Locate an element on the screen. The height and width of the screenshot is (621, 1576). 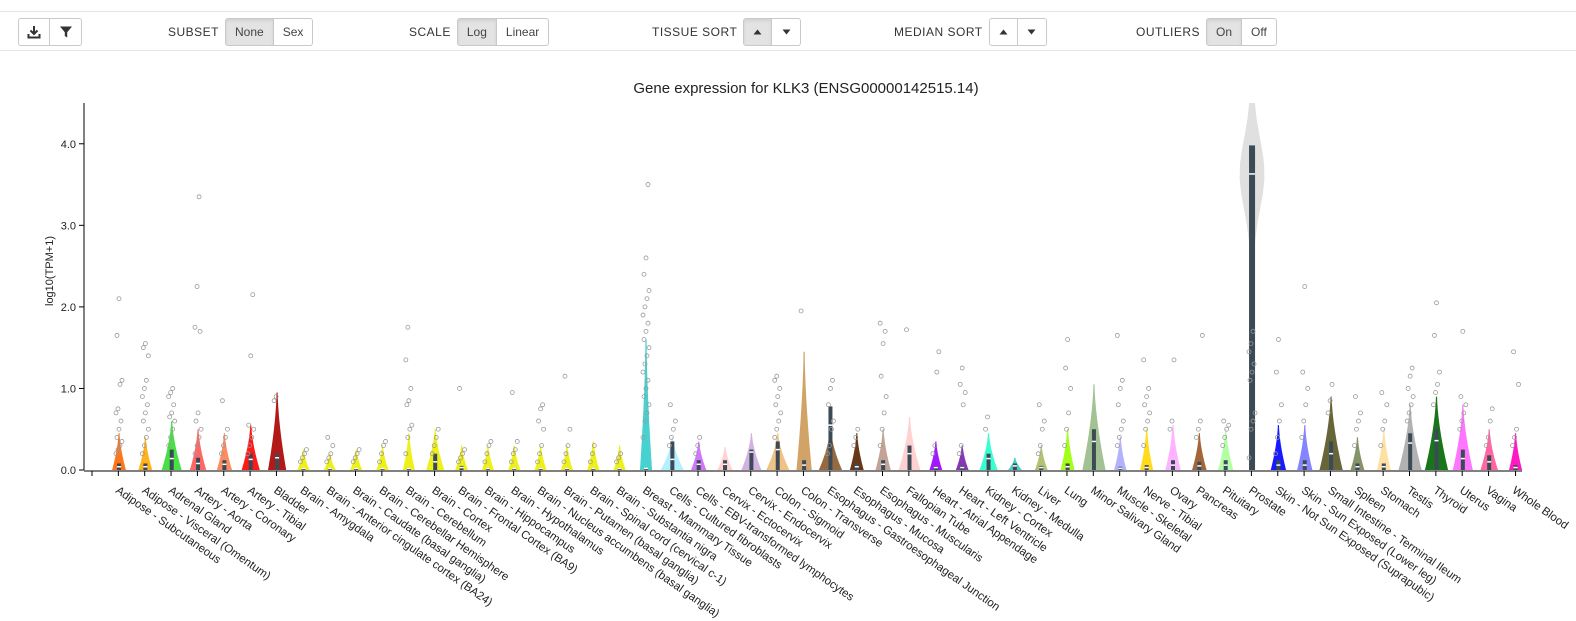
category-label: Whole Blood is located at coordinates (1540, 508).